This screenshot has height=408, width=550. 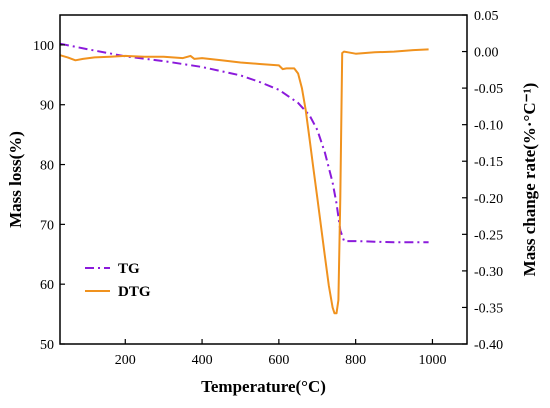 I want to click on x-tick-label-3: 800, so click(x=355, y=360).